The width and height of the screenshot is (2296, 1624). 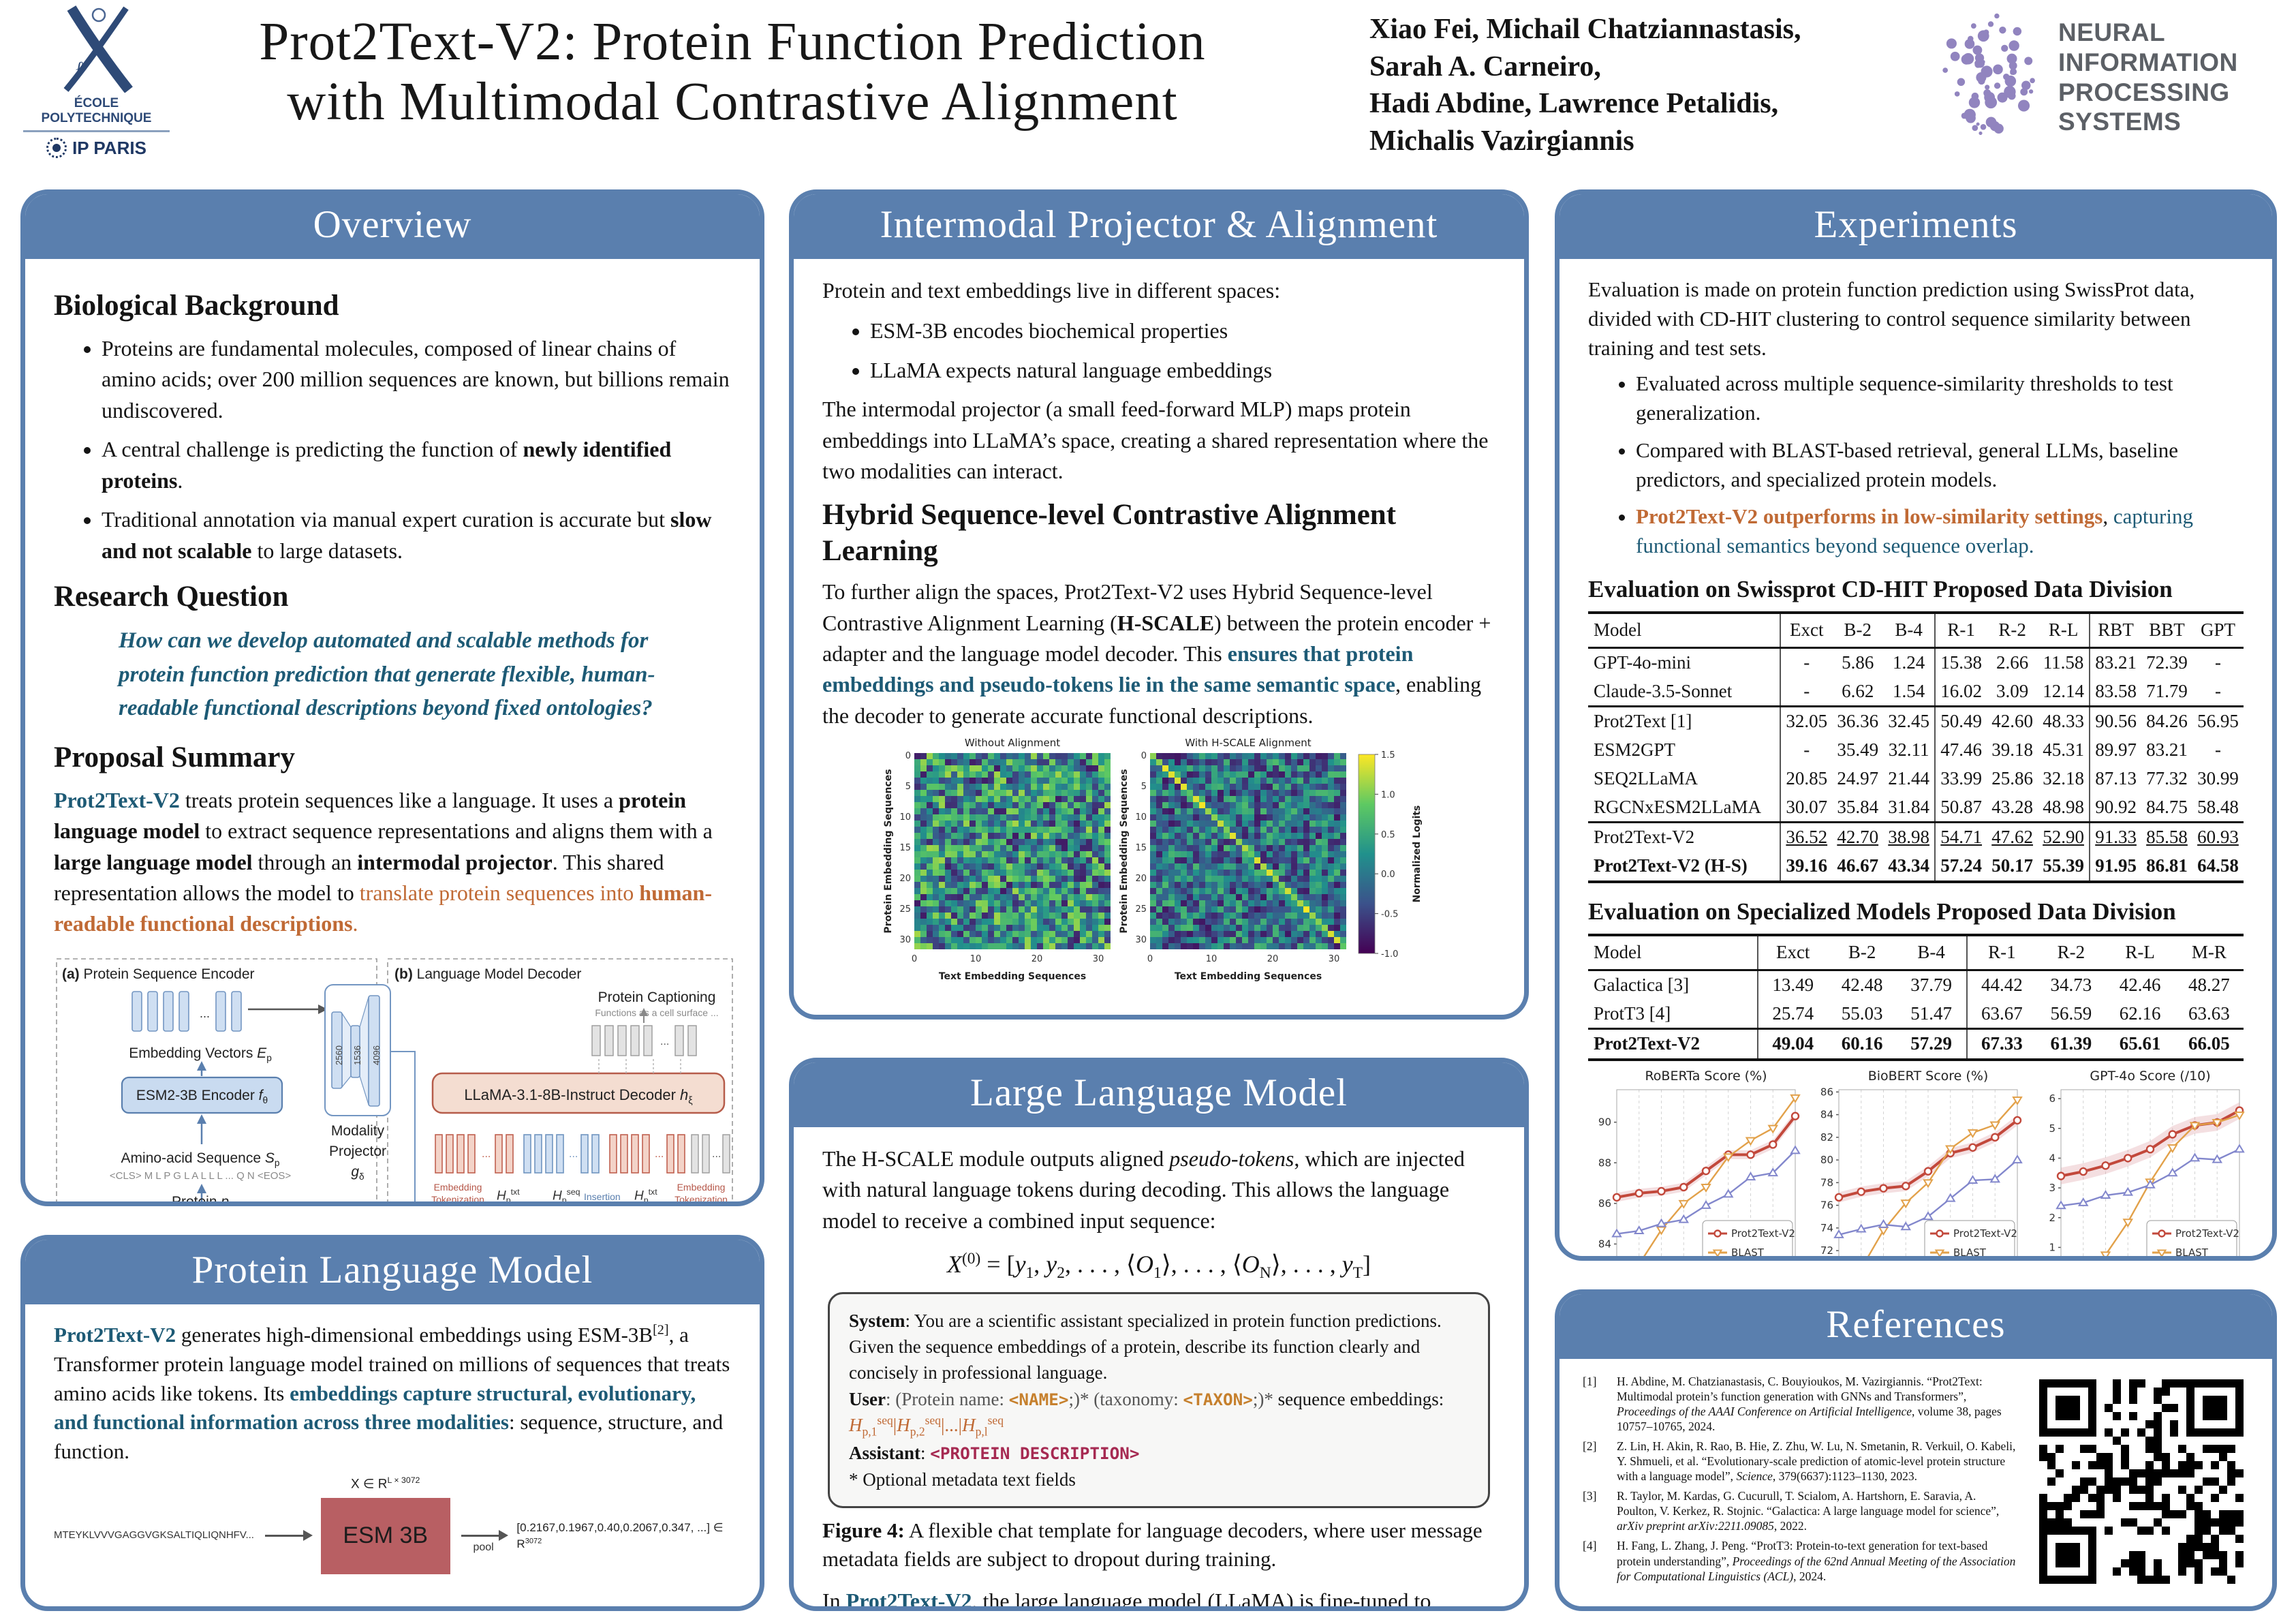 I want to click on panel-references-title: References, so click(x=1916, y=1326).